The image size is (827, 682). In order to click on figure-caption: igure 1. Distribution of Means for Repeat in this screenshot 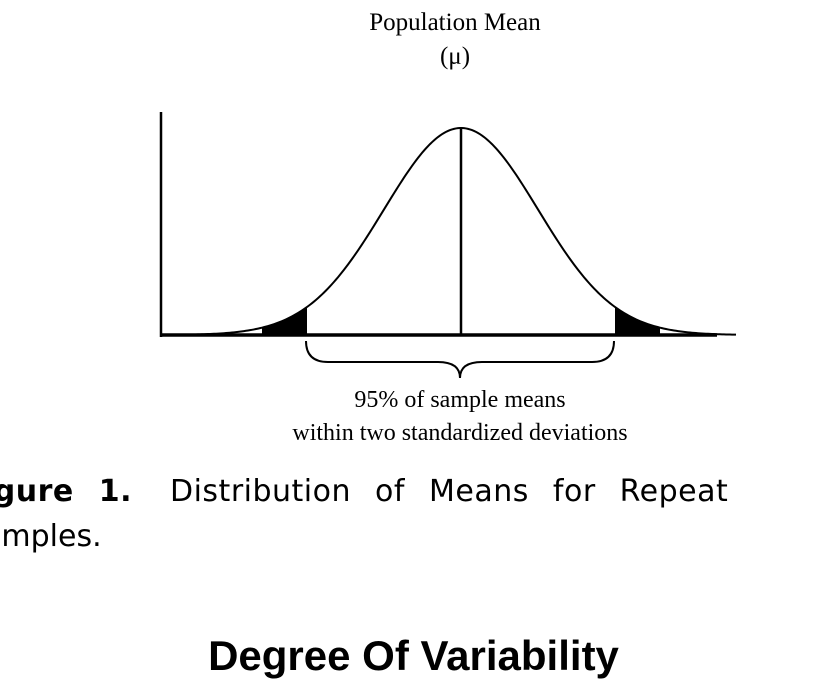, I will do `click(364, 492)`.